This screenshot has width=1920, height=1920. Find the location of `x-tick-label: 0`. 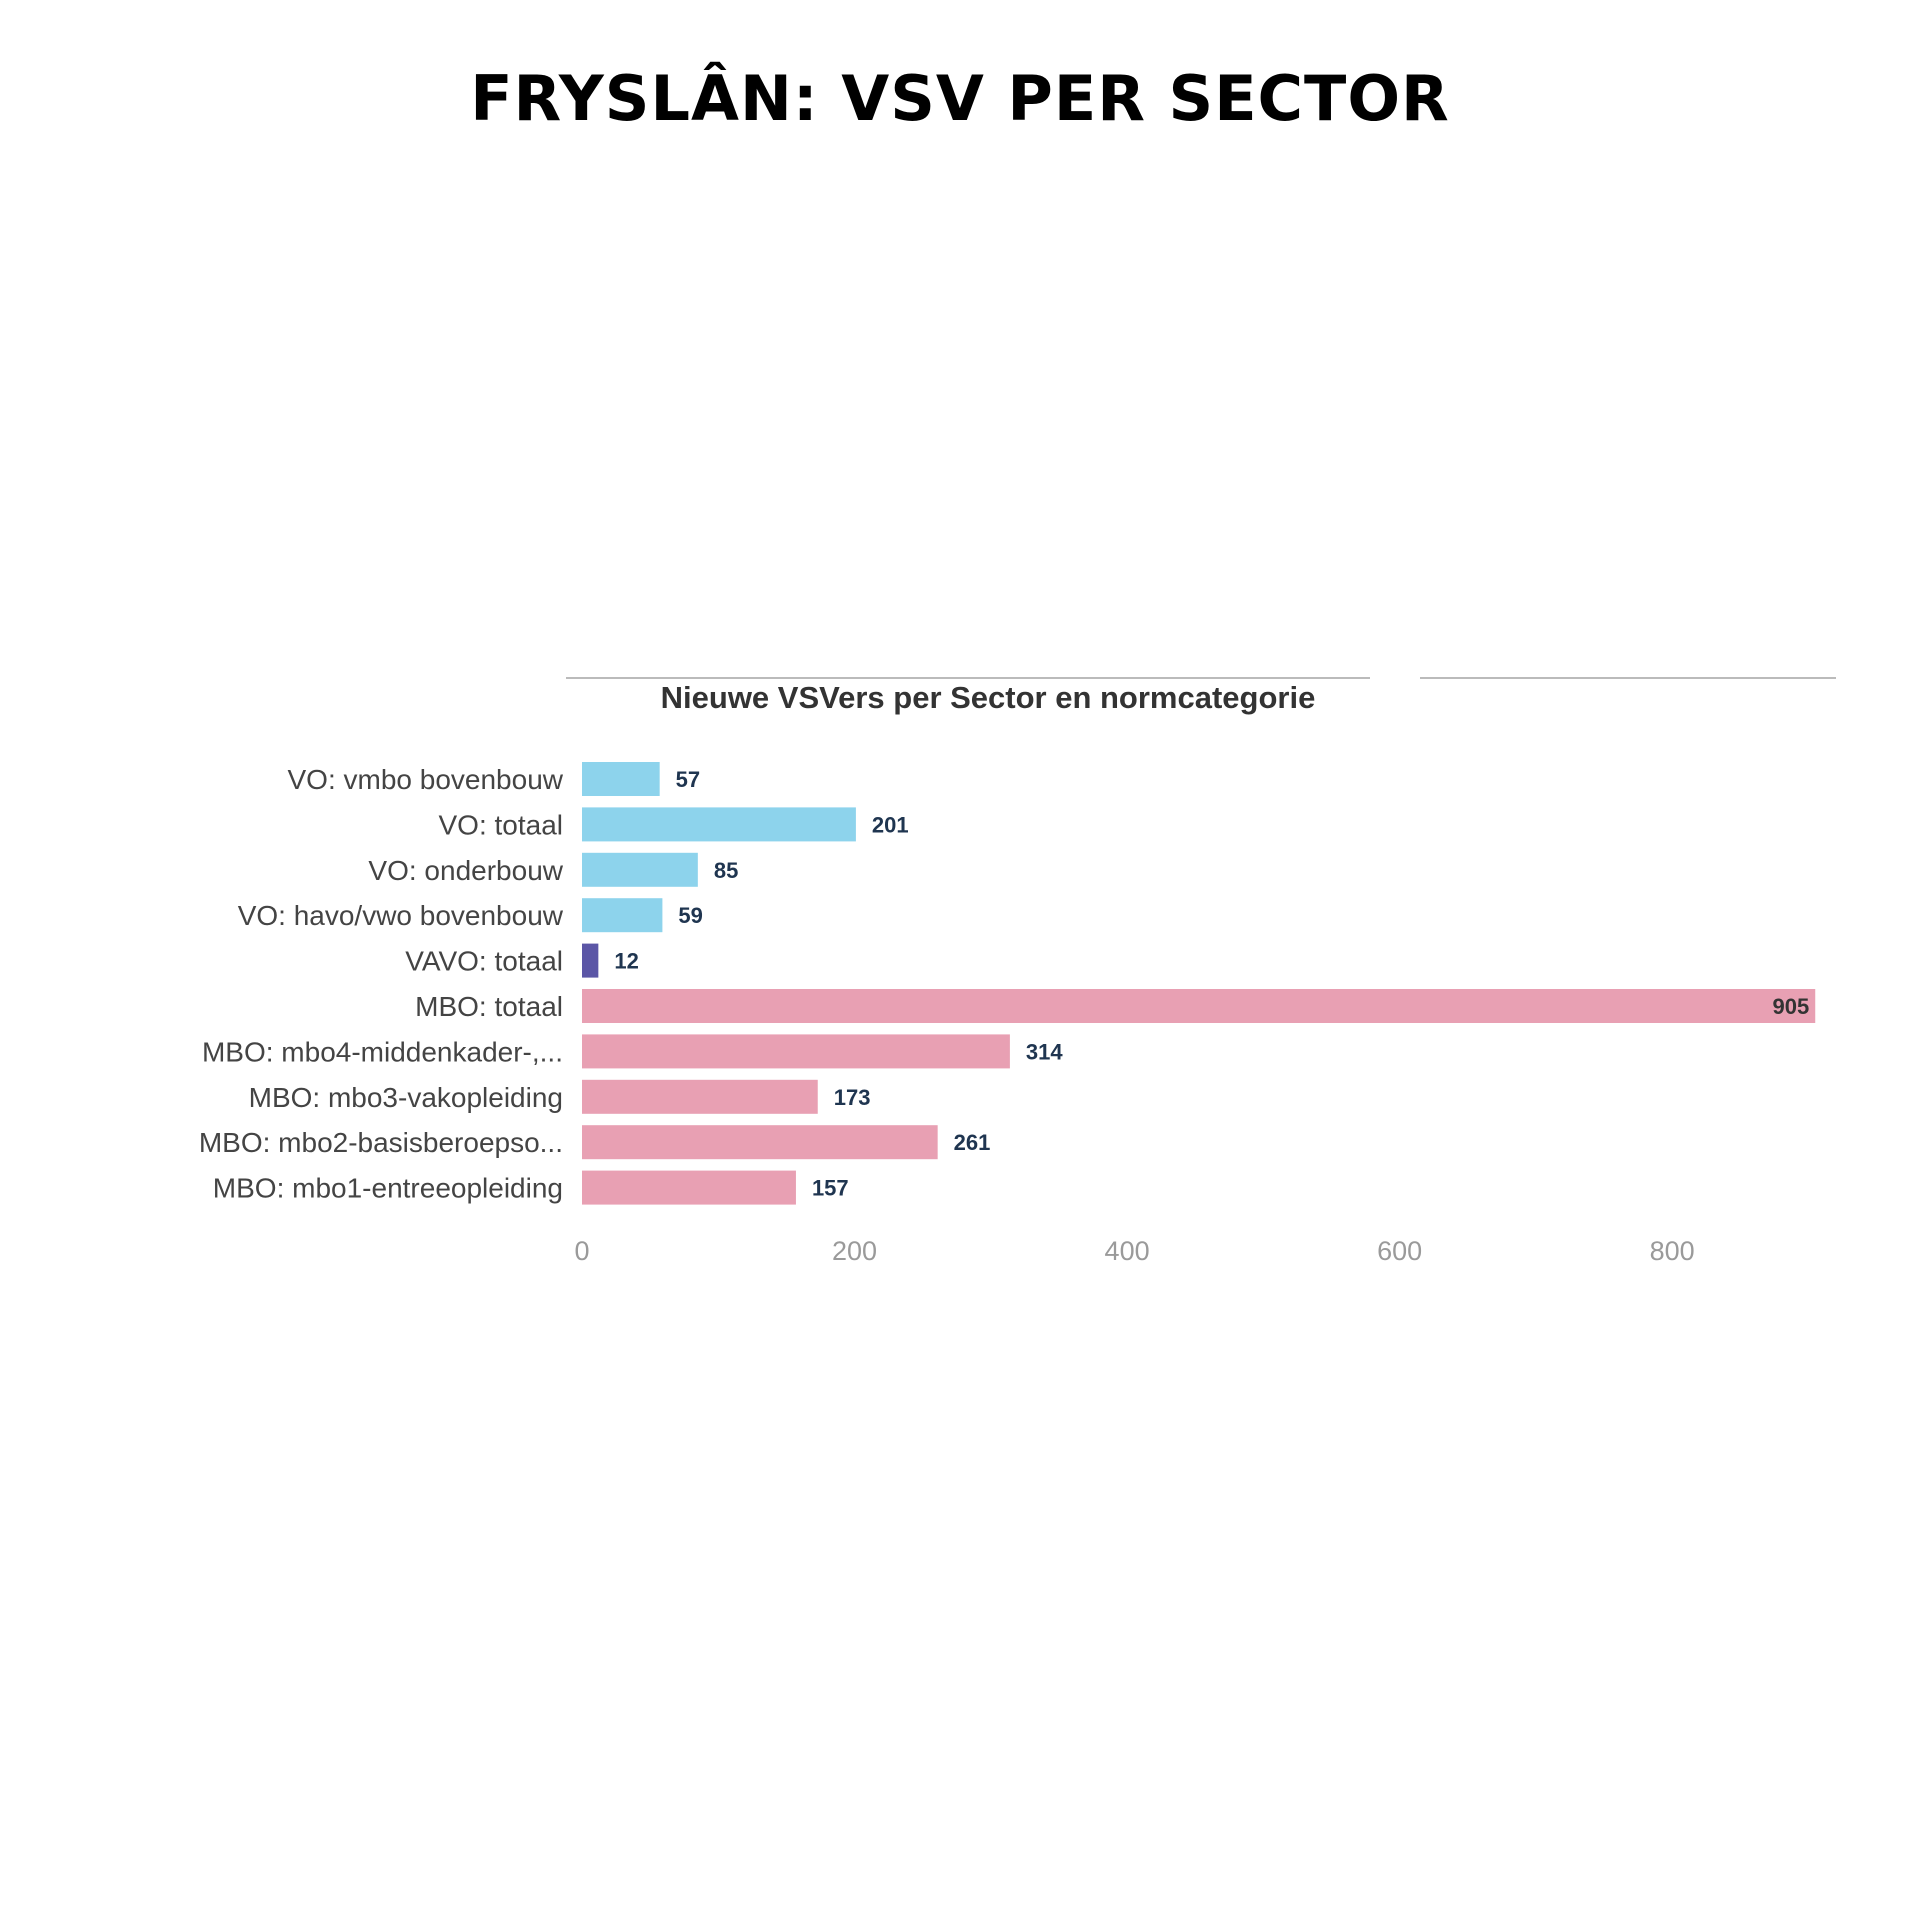

x-tick-label: 0 is located at coordinates (581, 1251).